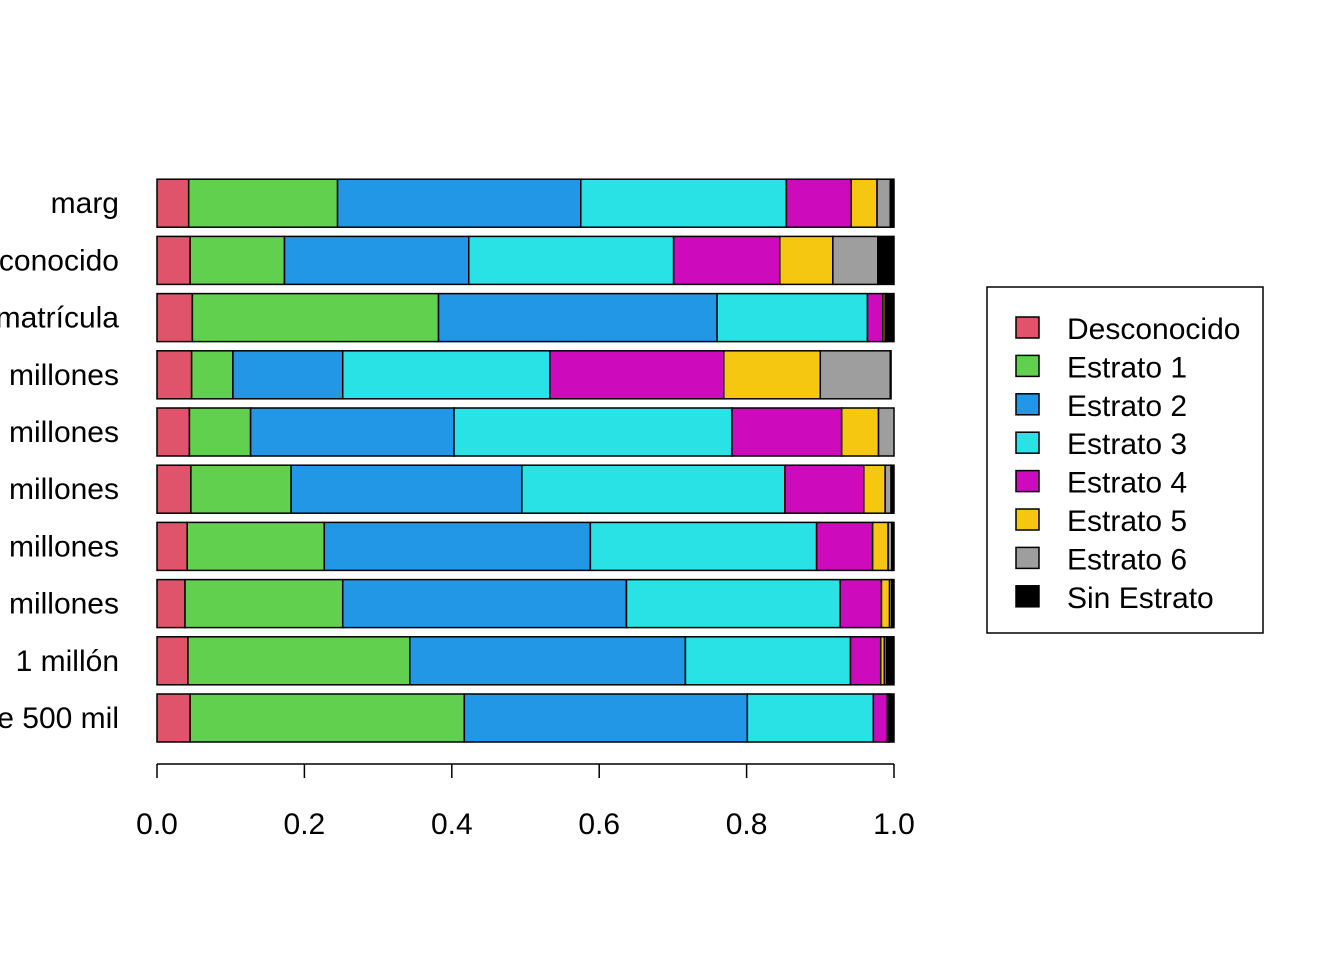 The image size is (1344, 960). I want to click on legend-label: Desconocido, so click(1153, 329).